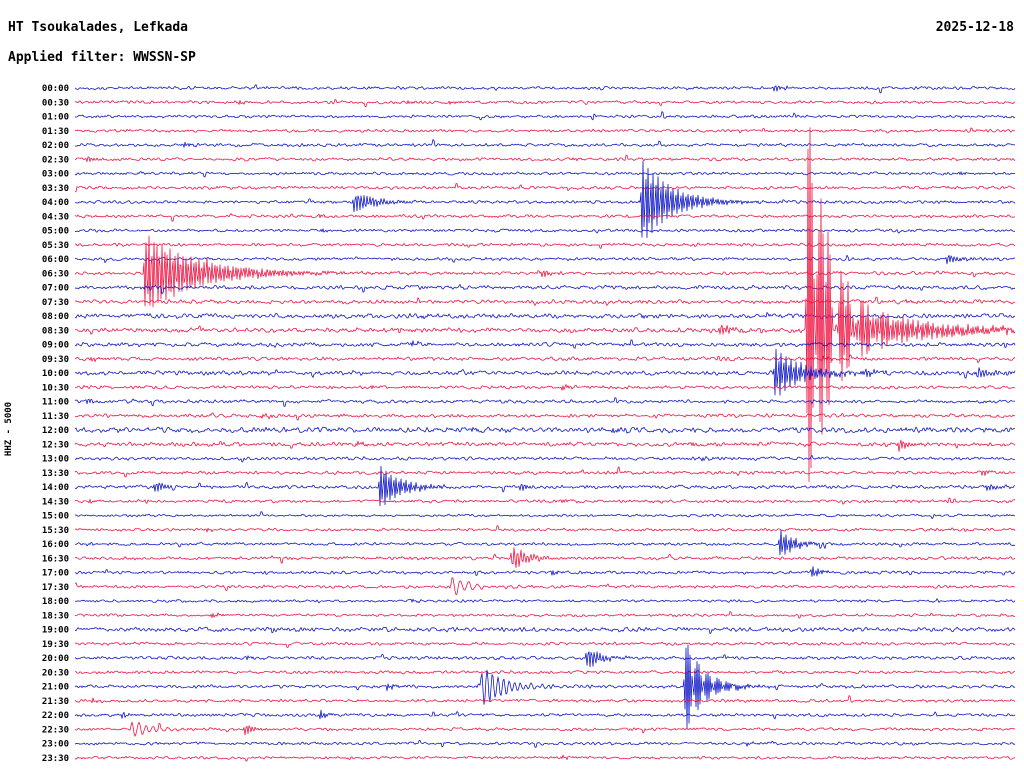 The height and width of the screenshot is (780, 1024). Describe the element at coordinates (55, 517) in the screenshot. I see `row-time-label: 15:00` at that location.